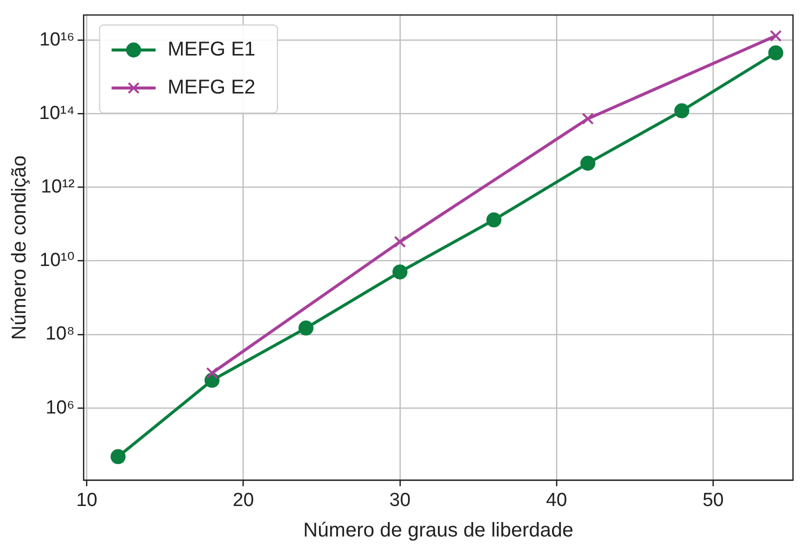 The height and width of the screenshot is (549, 802). I want to click on x-axis-title: Número de graus de liberdade, so click(438, 531).